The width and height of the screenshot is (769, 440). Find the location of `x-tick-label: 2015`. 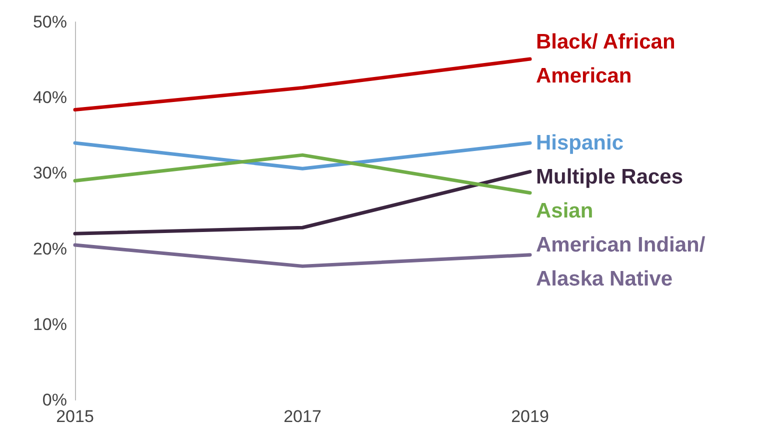

x-tick-label: 2015 is located at coordinates (75, 416).